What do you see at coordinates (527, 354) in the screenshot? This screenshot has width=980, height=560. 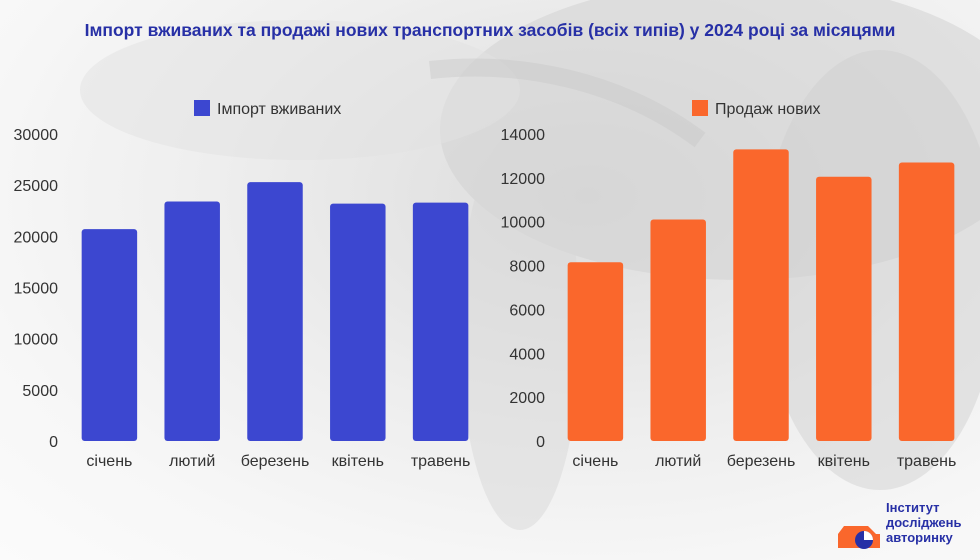 I see `y-tick-label: 4000` at bounding box center [527, 354].